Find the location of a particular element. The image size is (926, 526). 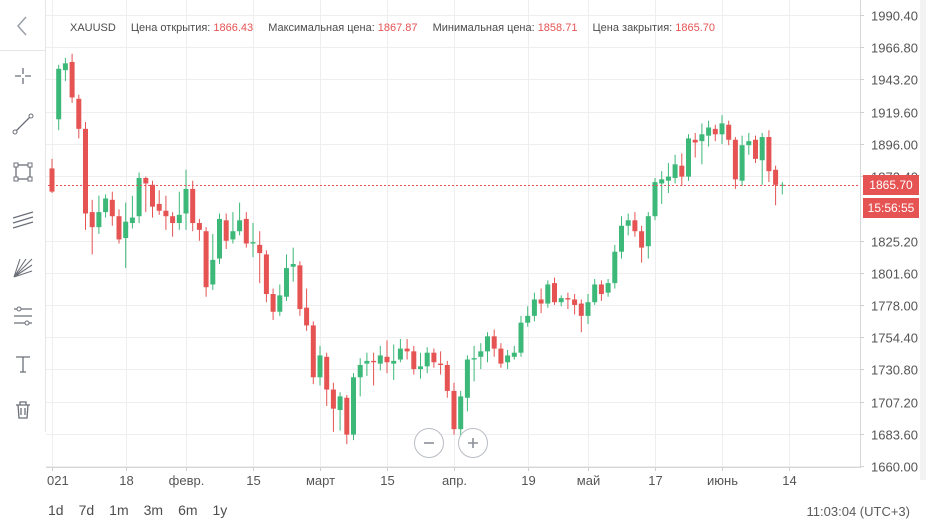

crosshair-tool is located at coordinates (23, 76).